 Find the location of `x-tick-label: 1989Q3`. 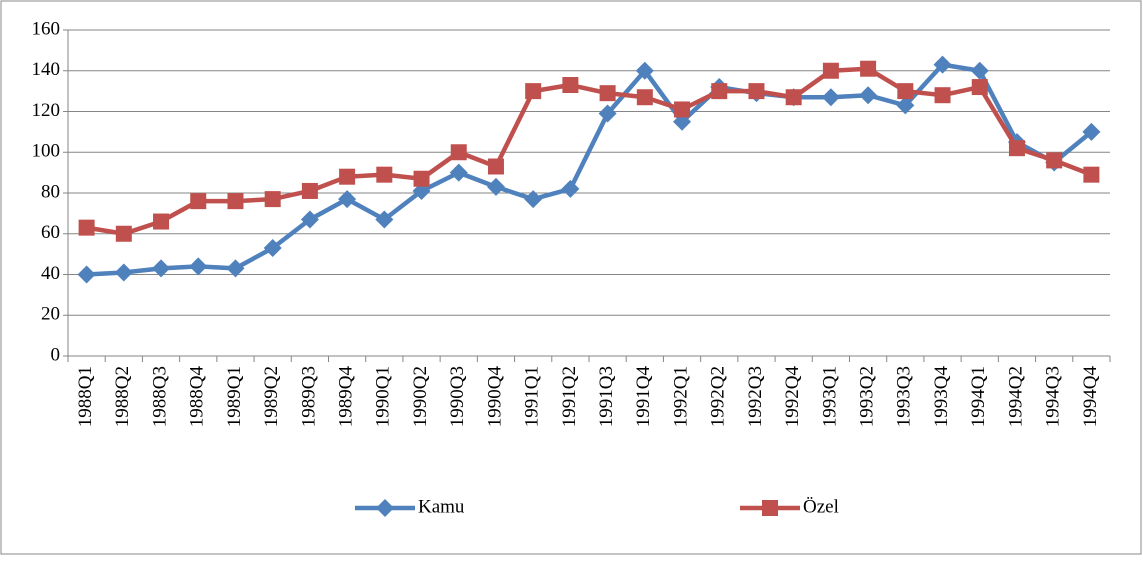

x-tick-label: 1989Q3 is located at coordinates (308, 396).